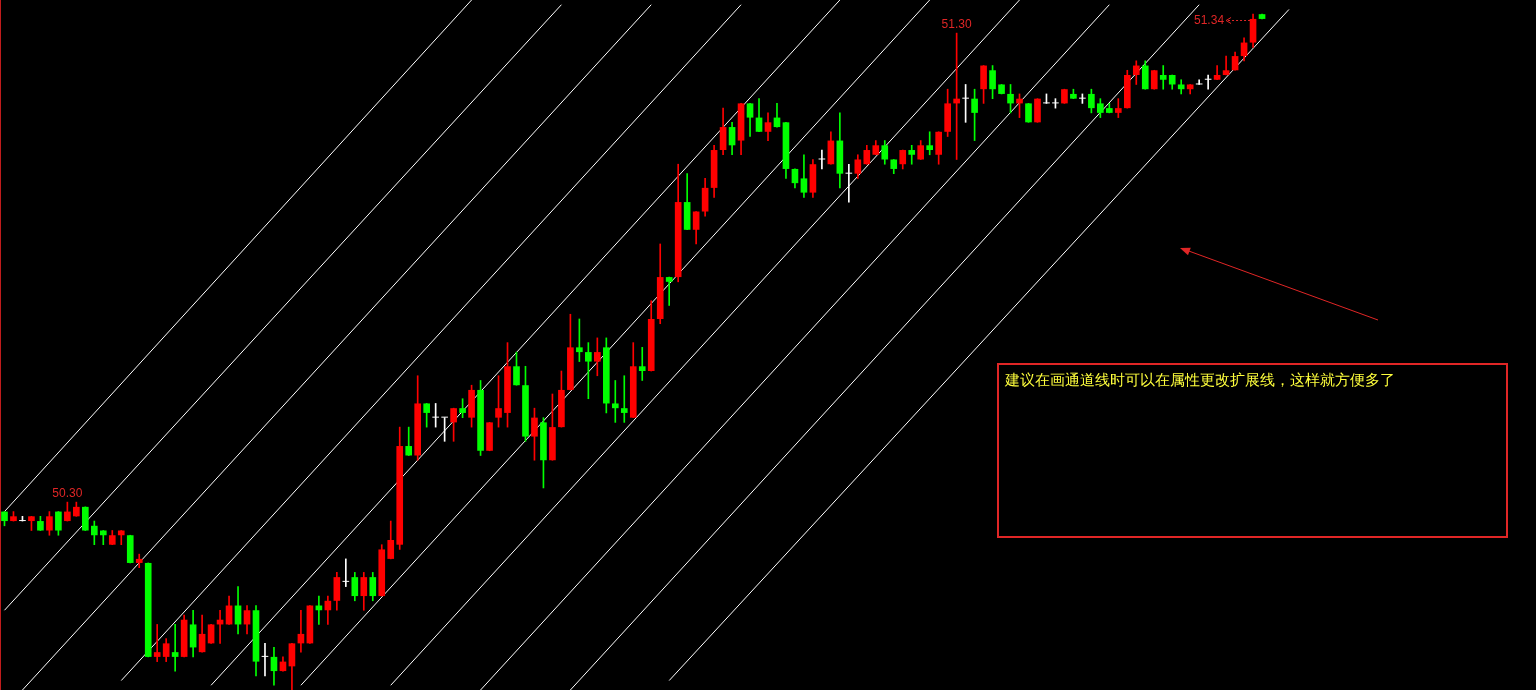 This screenshot has width=1536, height=690. What do you see at coordinates (956, 24) in the screenshot?
I see `annotation: 51.30` at bounding box center [956, 24].